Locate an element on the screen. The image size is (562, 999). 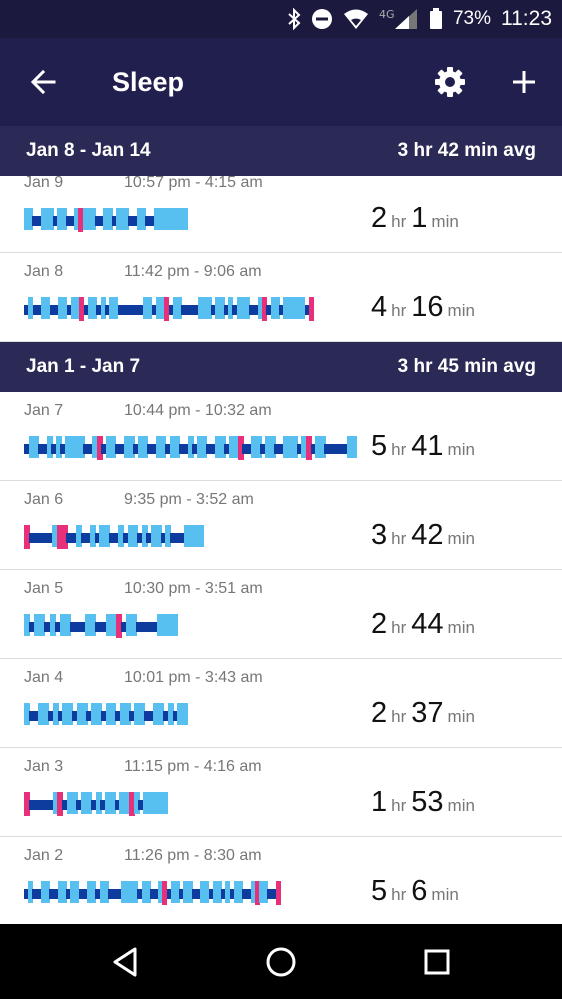
sleep-entry: Jan 3 11:15 pm - 4:16 am 1 hr 53 min is located at coordinates (281, 792).